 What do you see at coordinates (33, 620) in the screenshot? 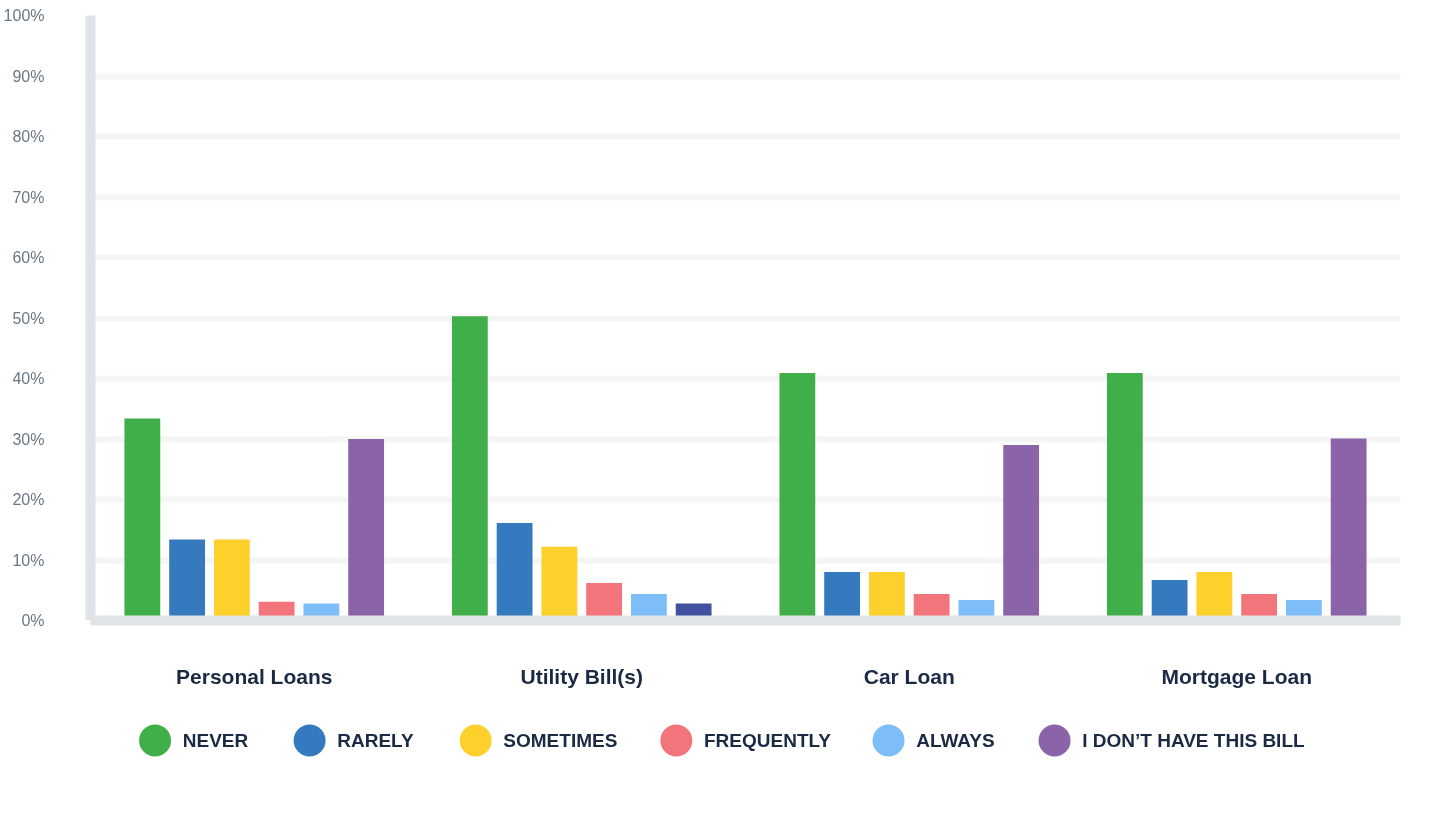
I see `y-tick-label: 0%` at bounding box center [33, 620].